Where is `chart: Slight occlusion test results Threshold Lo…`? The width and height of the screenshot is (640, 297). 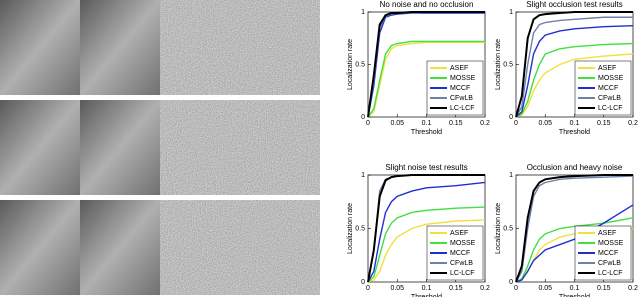 chart: Slight occlusion test results Threshold Lo… is located at coordinates (566, 68).